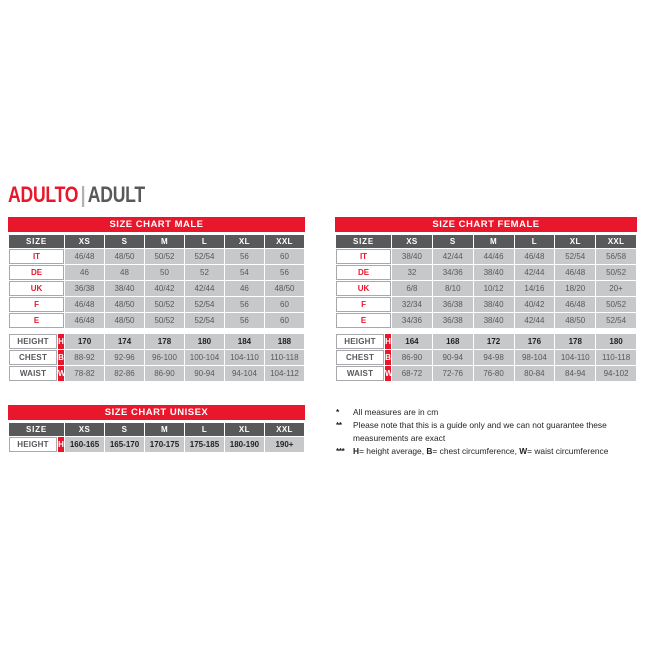 This screenshot has width=645, height=645. I want to click on column-header-xs: XS, so click(84, 429).